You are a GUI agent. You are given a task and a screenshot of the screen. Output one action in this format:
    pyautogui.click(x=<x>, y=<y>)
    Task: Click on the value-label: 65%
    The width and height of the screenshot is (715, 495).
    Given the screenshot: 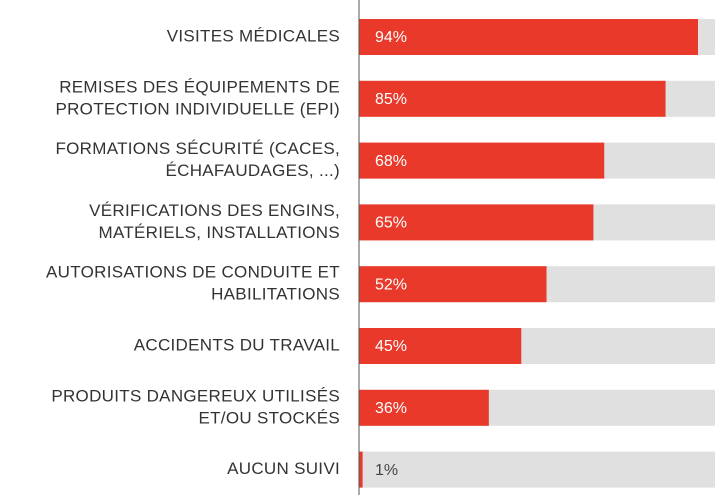 What is the action you would take?
    pyautogui.click(x=391, y=223)
    